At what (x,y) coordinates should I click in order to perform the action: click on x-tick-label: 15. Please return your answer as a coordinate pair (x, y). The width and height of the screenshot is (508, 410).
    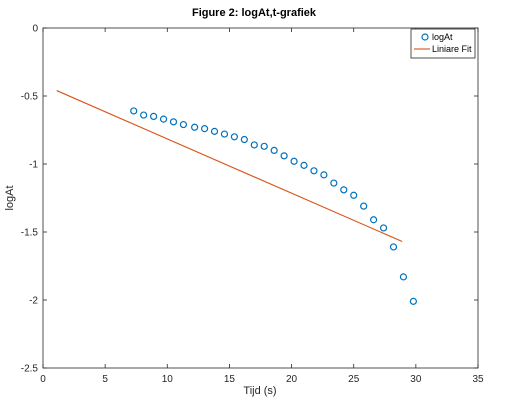
    Looking at the image, I should click on (230, 379).